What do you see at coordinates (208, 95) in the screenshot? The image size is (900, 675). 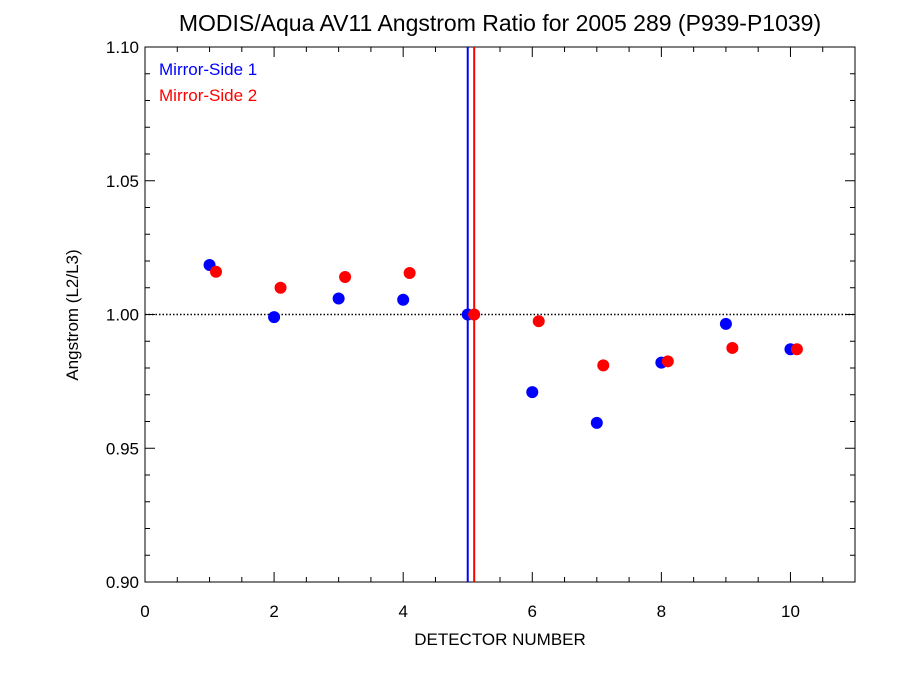 I see `legend-item-mirror-side-2: Mirror-Side 2` at bounding box center [208, 95].